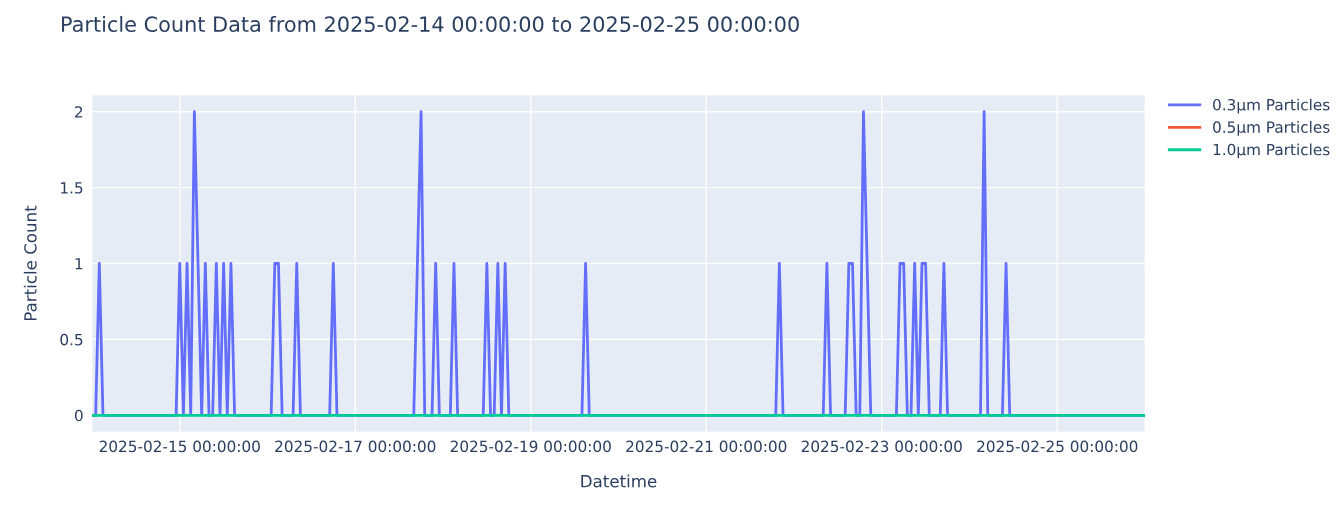  Describe the element at coordinates (71, 339) in the screenshot. I see `y-tick-label: 0.5` at that location.